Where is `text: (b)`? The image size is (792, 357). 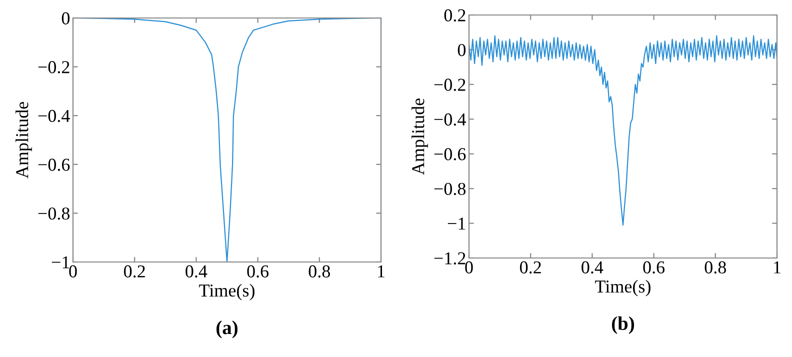
text: (b) is located at coordinates (623, 325).